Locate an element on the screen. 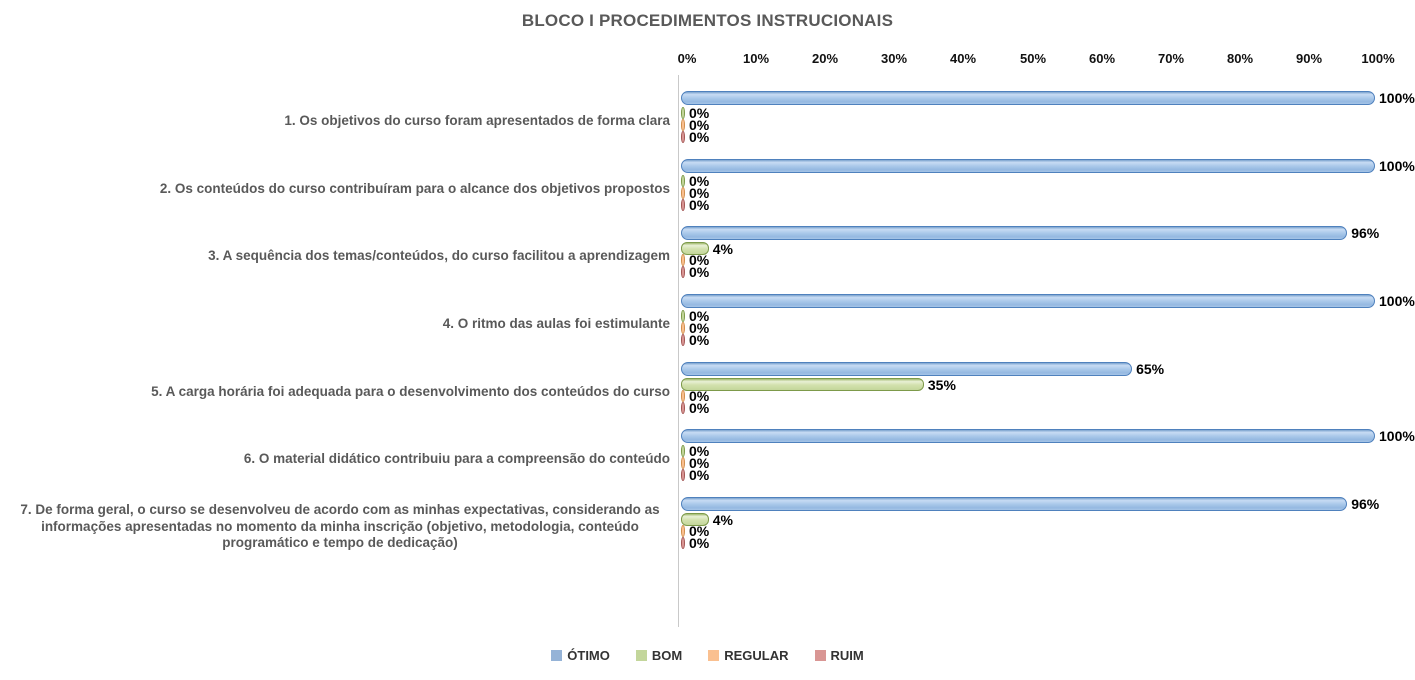  x-axis-tick: 10% is located at coordinates (756, 58).